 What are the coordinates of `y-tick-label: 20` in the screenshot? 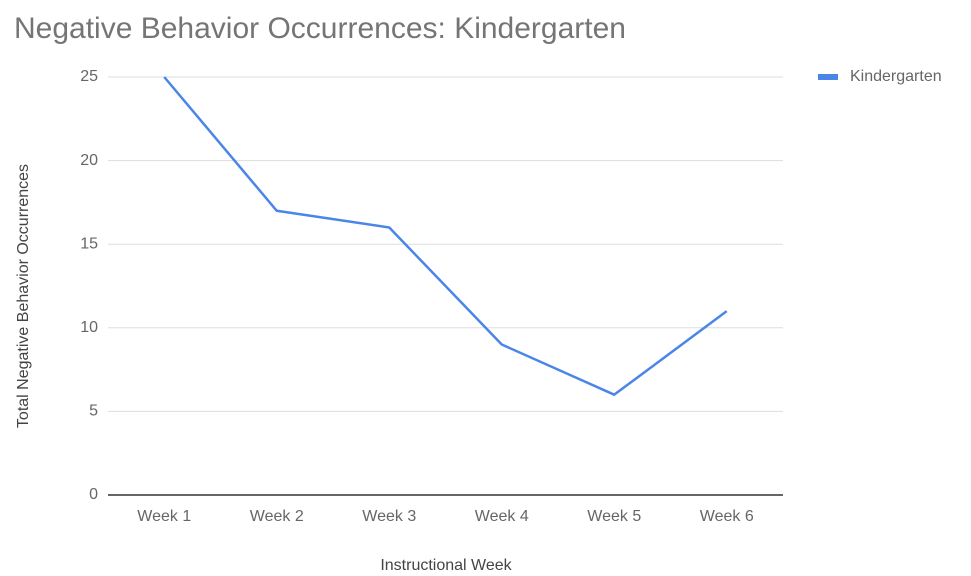 It's located at (89, 160).